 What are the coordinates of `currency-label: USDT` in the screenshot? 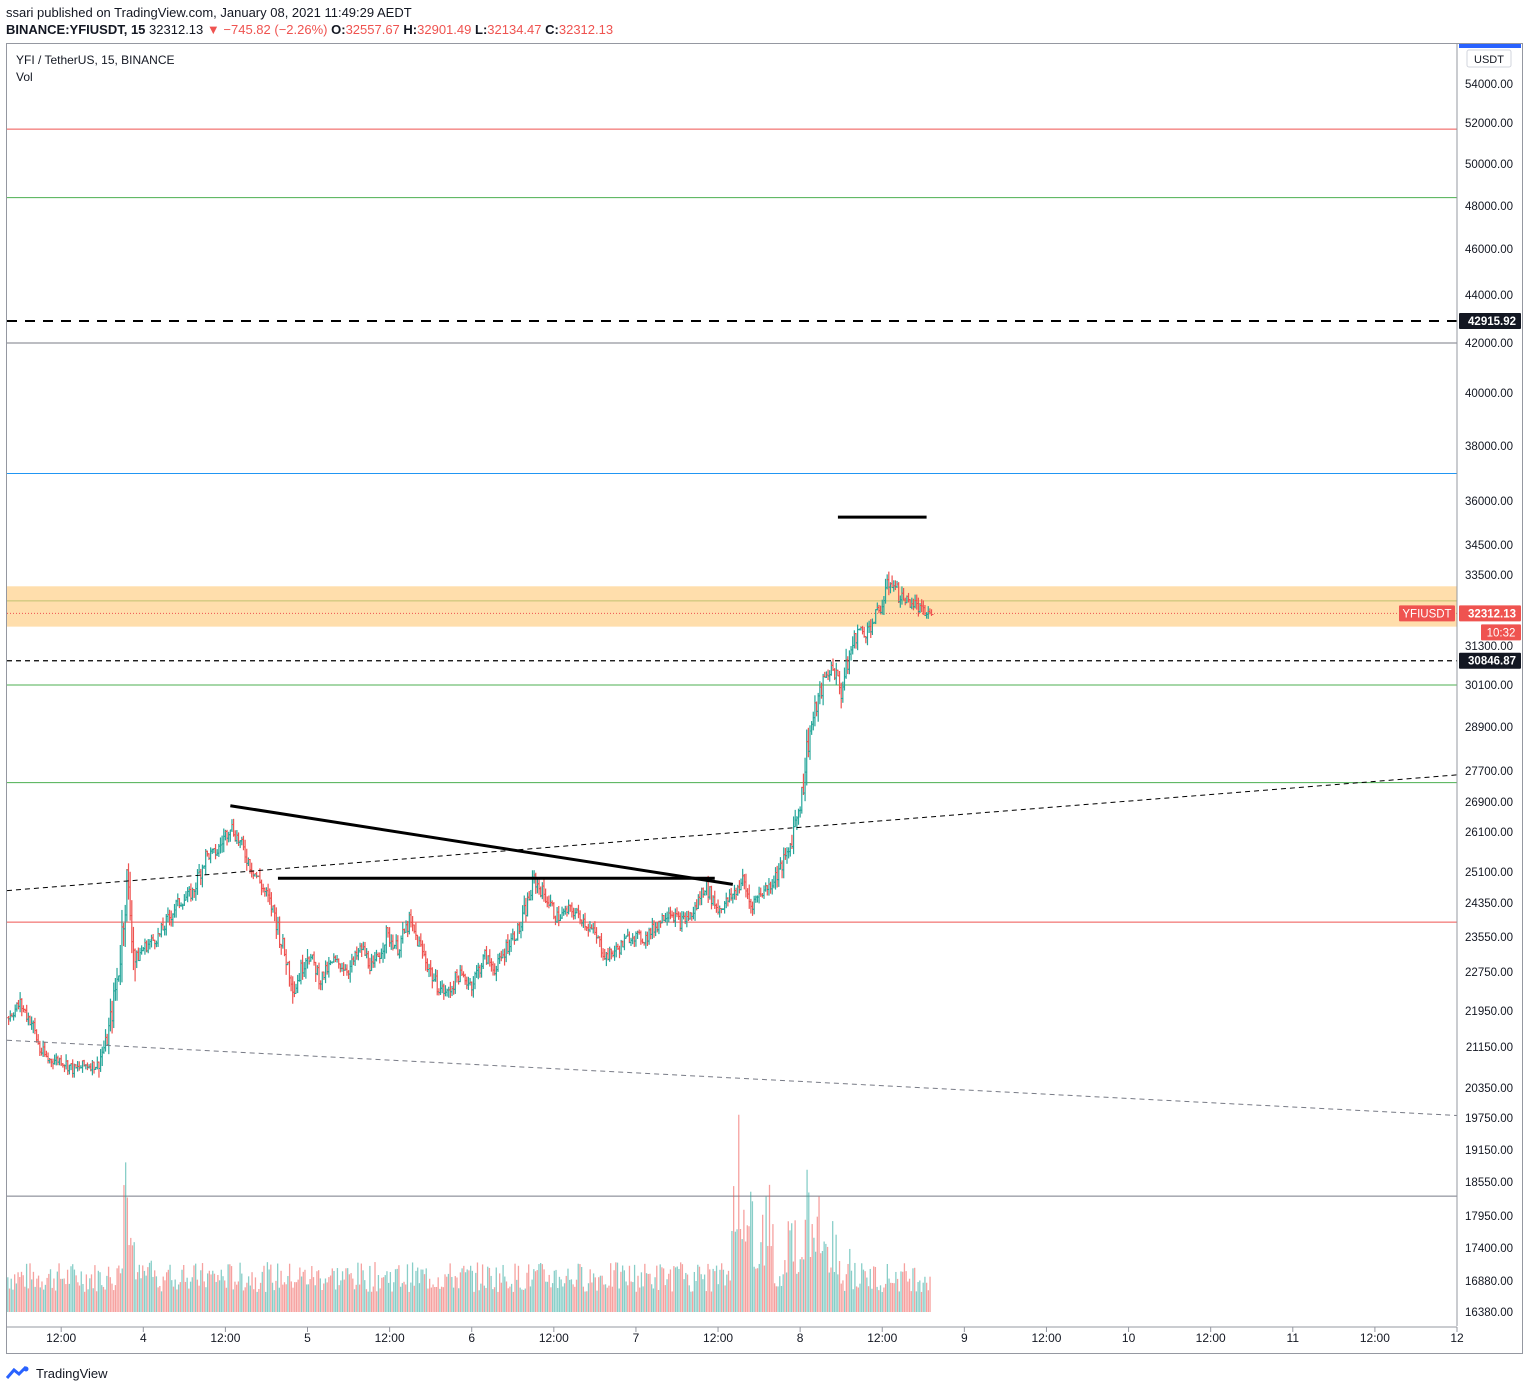 It's located at (1489, 60).